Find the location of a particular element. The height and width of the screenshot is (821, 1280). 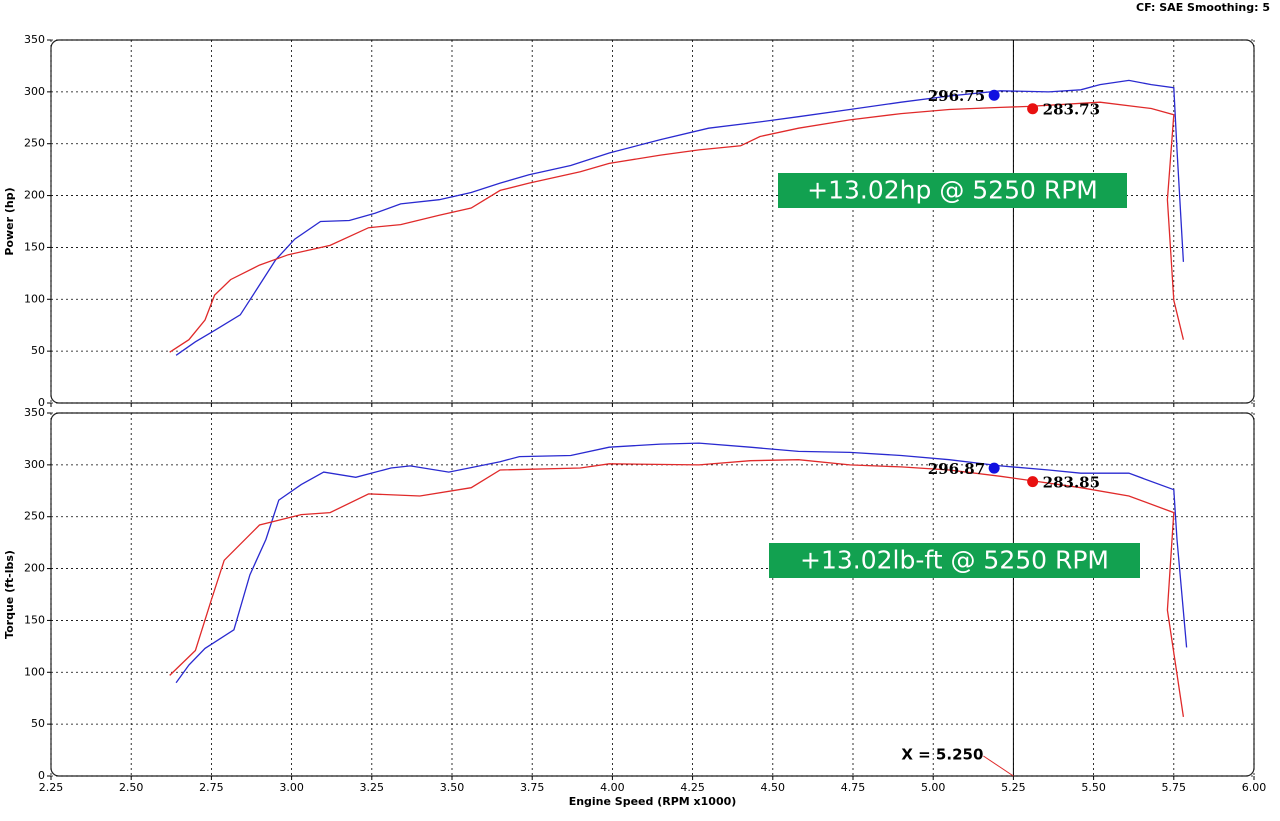

marker-label: 296.87 is located at coordinates (956, 469).